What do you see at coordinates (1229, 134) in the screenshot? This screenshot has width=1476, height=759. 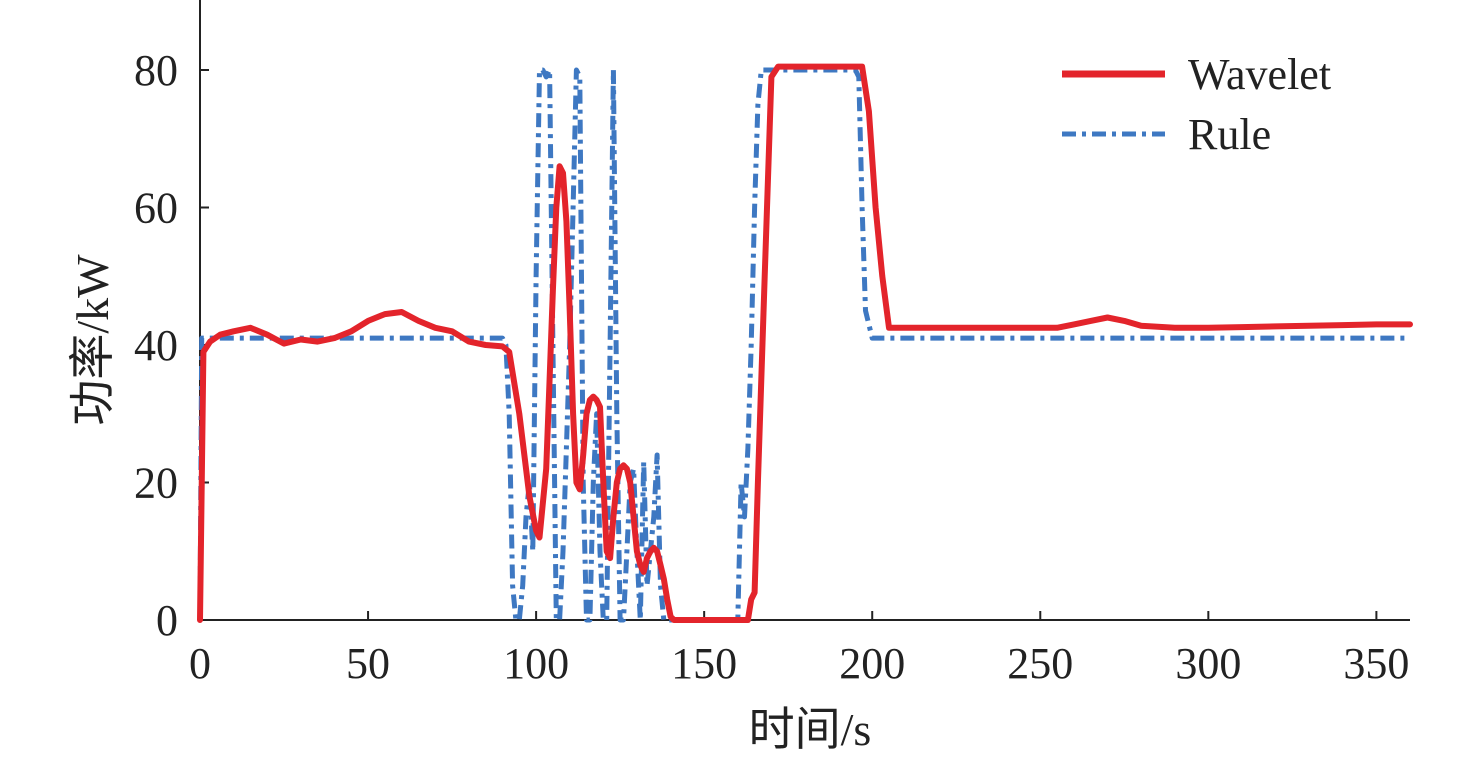 I see `legend-label-rule: Rule` at bounding box center [1229, 134].